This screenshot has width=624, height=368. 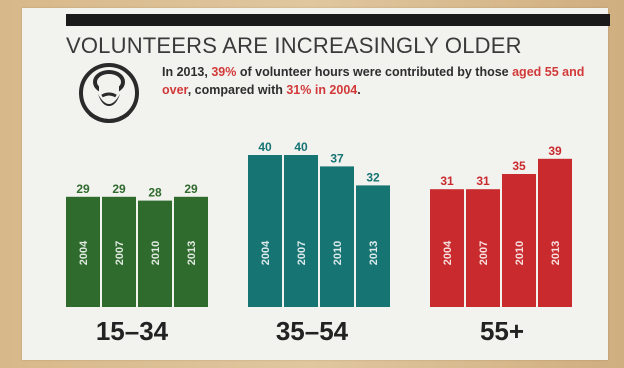 What do you see at coordinates (237, 90) in the screenshot?
I see `note-text-3: , compared with` at bounding box center [237, 90].